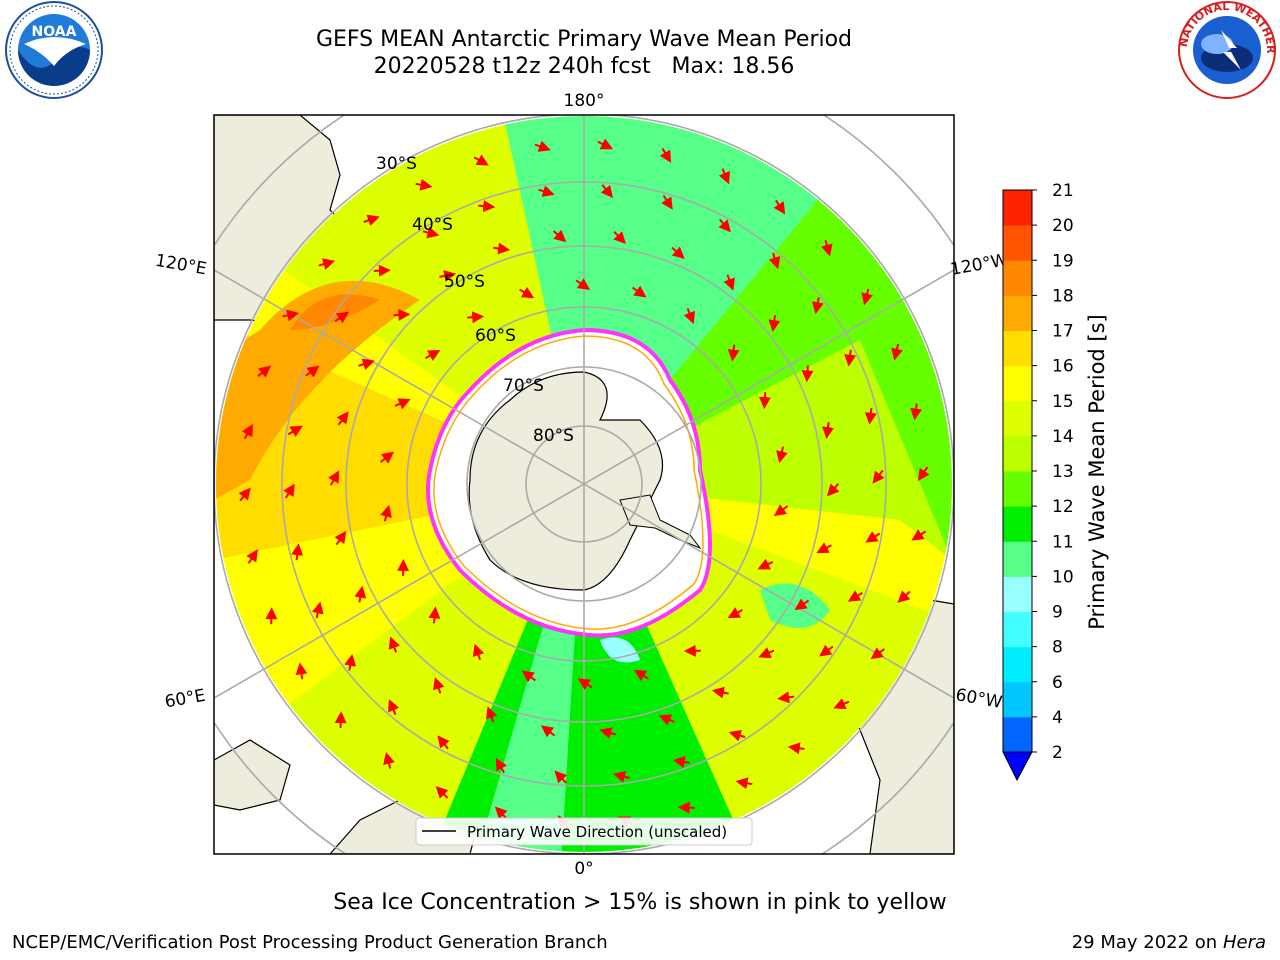 The height and width of the screenshot is (960, 1280). I want to click on colorbar-tick-label: 4, so click(1057, 718).